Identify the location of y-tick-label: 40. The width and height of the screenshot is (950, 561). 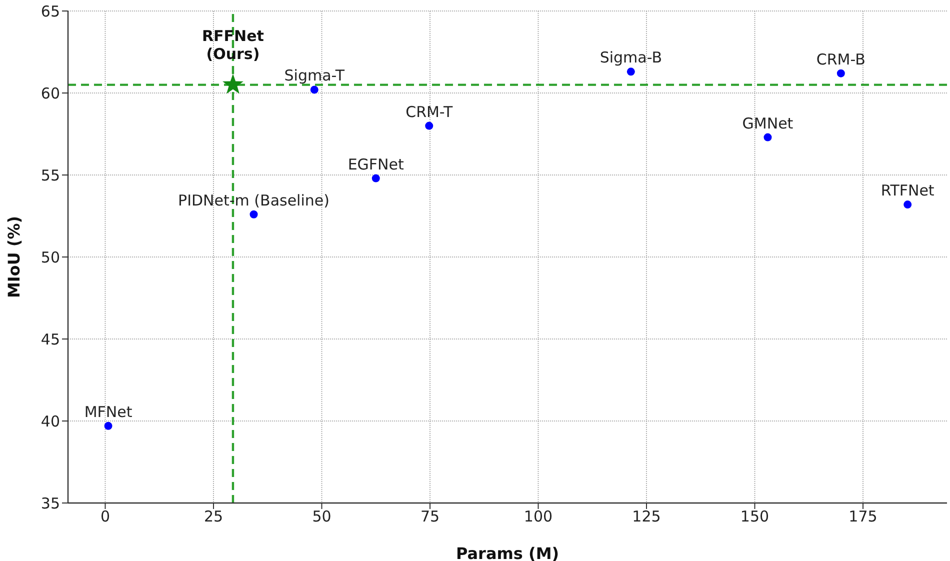
(50, 421).